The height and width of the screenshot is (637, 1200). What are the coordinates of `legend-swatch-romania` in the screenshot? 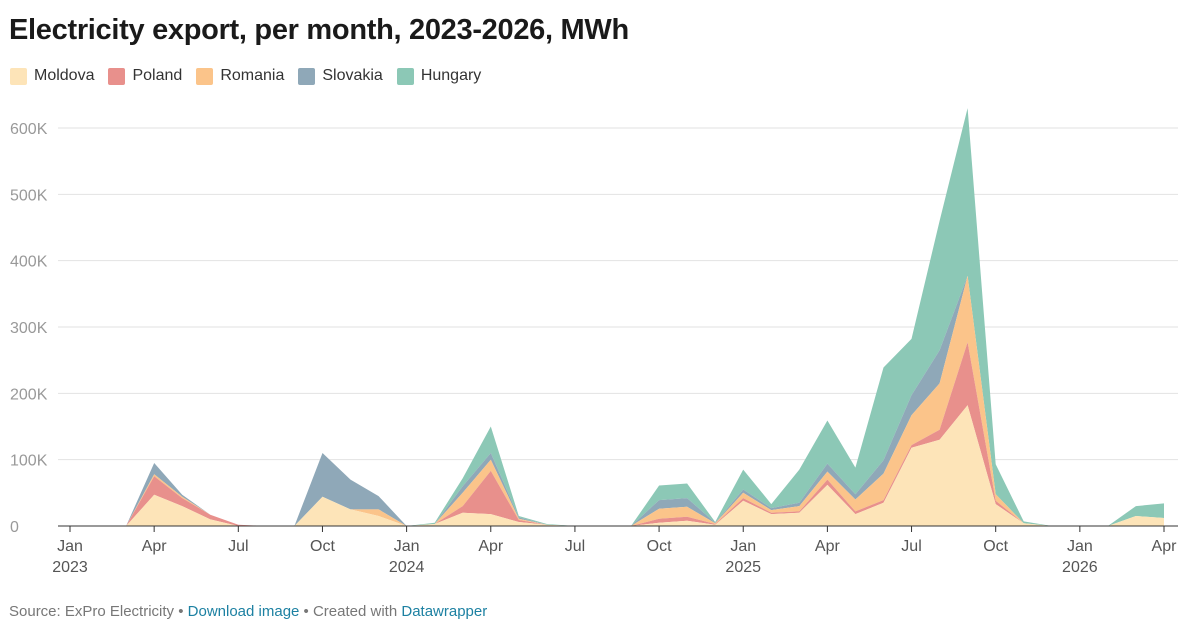 It's located at (205, 76).